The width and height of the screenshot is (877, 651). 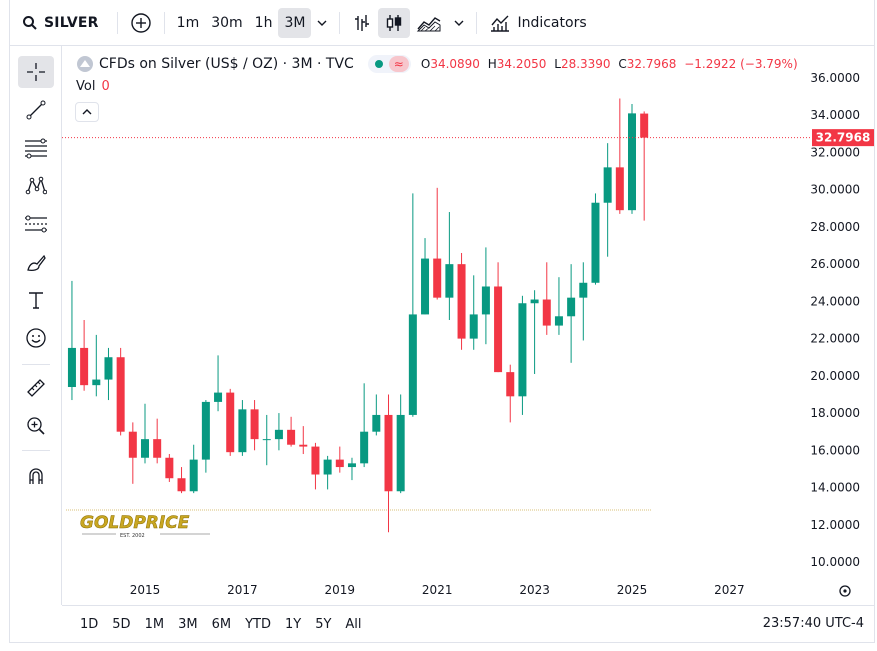 What do you see at coordinates (263, 22) in the screenshot?
I see `interval-1h: 1h` at bounding box center [263, 22].